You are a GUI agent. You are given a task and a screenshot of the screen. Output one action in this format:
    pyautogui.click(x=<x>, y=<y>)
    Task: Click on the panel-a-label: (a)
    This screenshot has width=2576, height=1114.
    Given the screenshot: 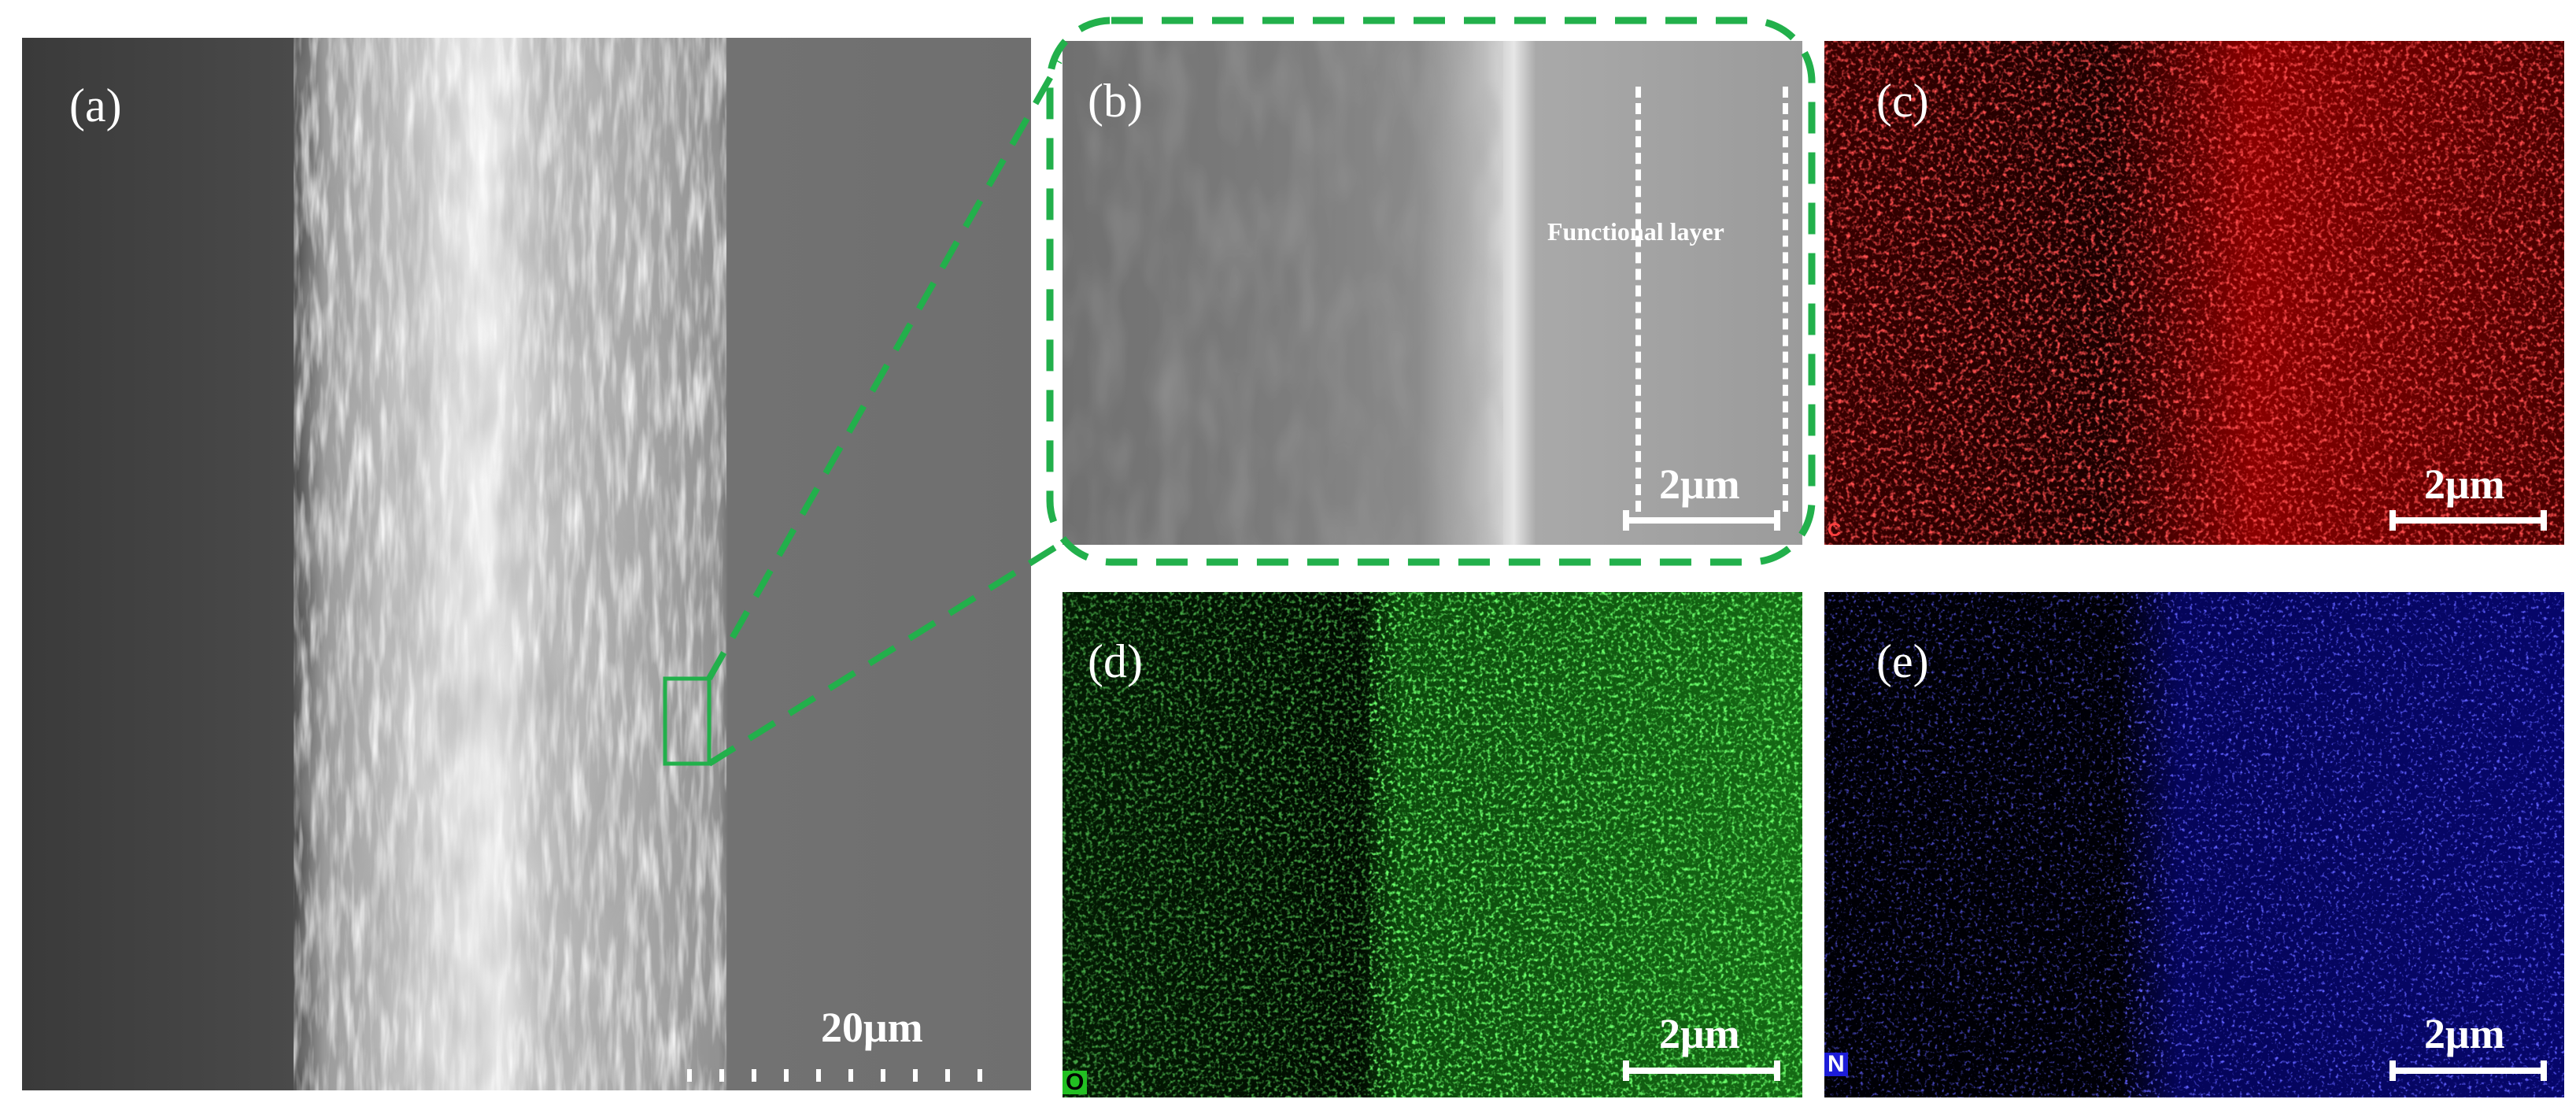 What is the action you would take?
    pyautogui.click(x=95, y=105)
    